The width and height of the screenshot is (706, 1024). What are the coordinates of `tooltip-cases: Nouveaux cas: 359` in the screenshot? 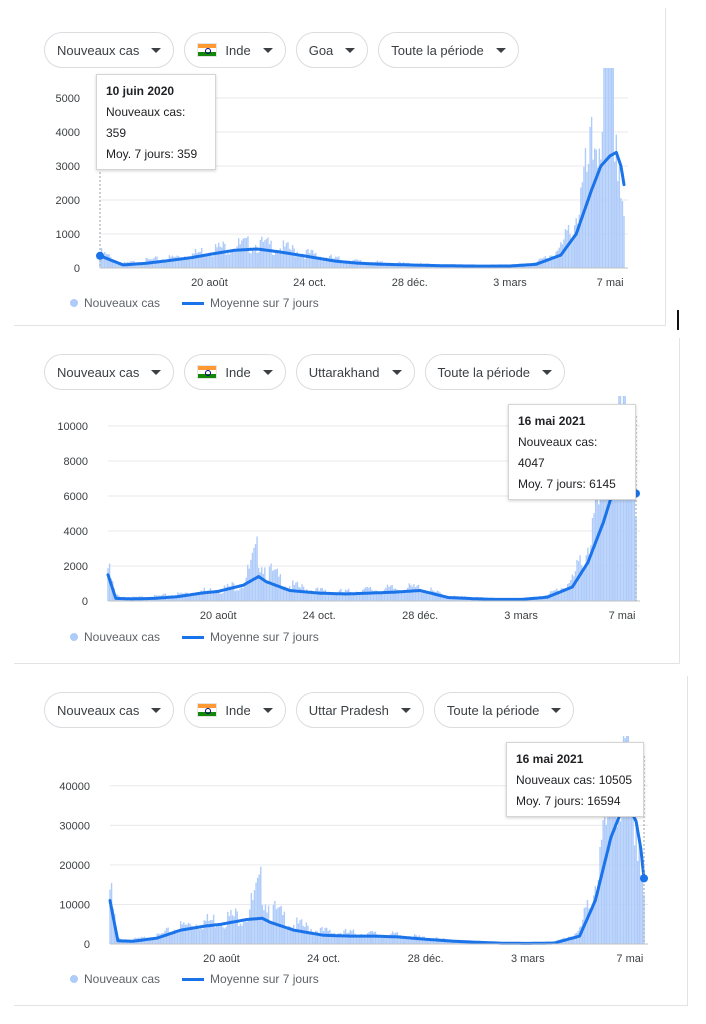 It's located at (146, 122).